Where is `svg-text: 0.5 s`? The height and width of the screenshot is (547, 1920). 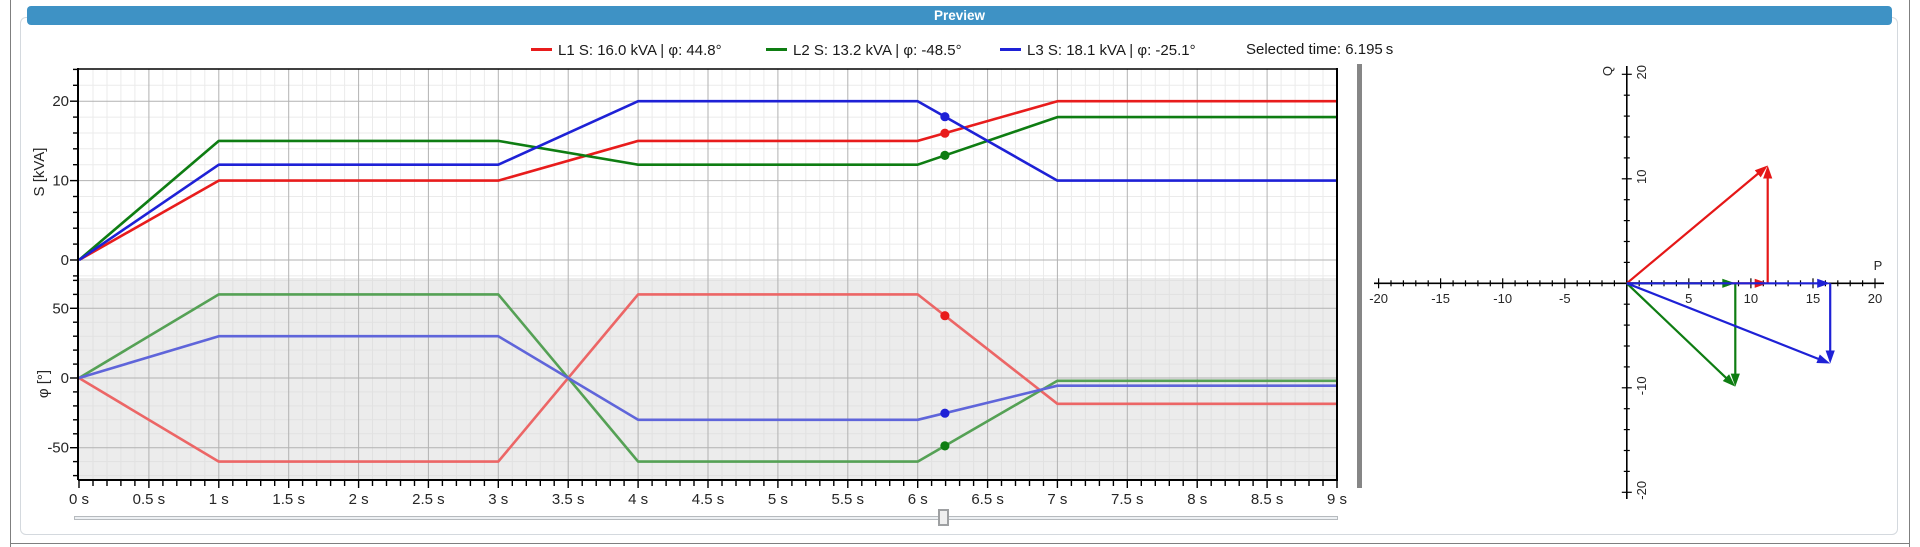
svg-text: 0.5 s is located at coordinates (149, 499).